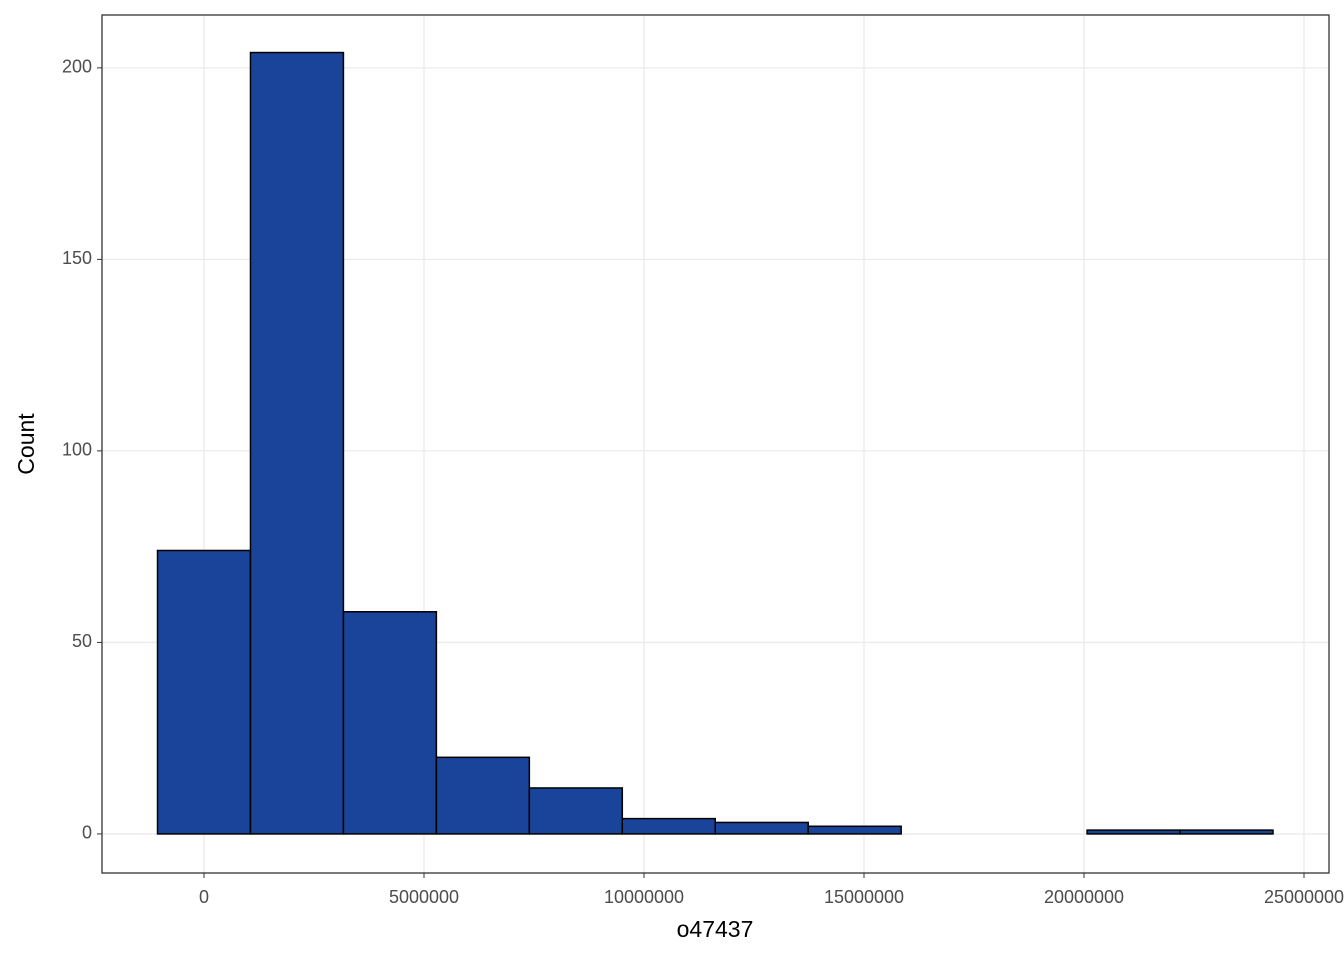  What do you see at coordinates (204, 897) in the screenshot?
I see `x-tick-label: 0` at bounding box center [204, 897].